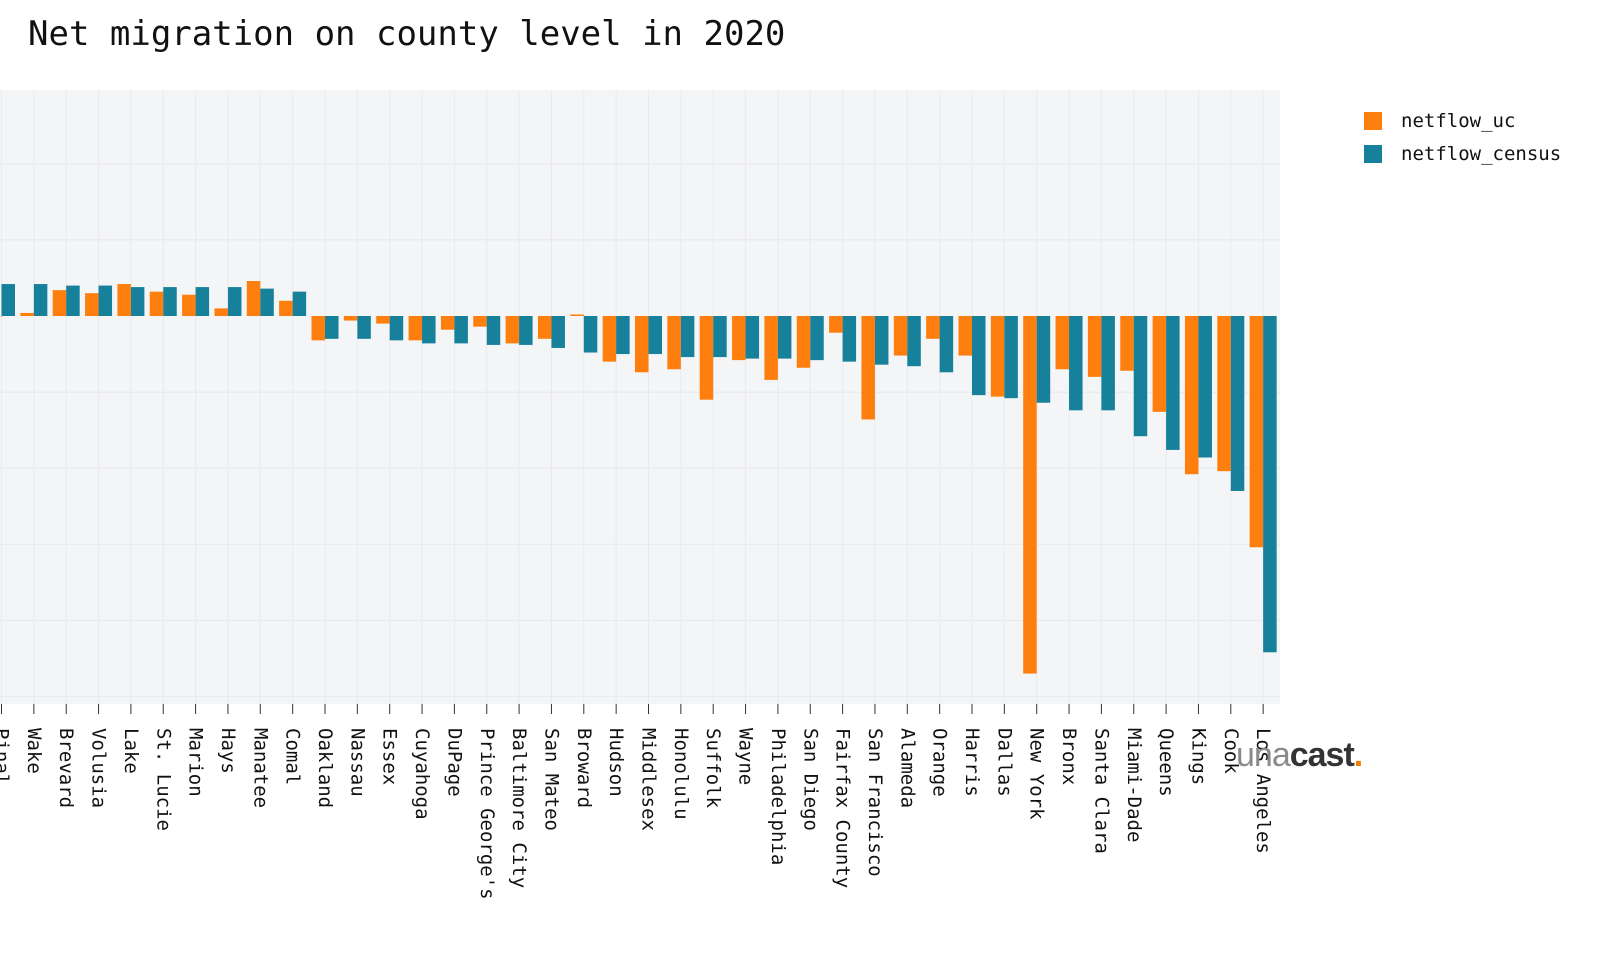 This screenshot has height=954, width=1600. What do you see at coordinates (551, 779) in the screenshot?
I see `x-tick-label: San Mateo` at bounding box center [551, 779].